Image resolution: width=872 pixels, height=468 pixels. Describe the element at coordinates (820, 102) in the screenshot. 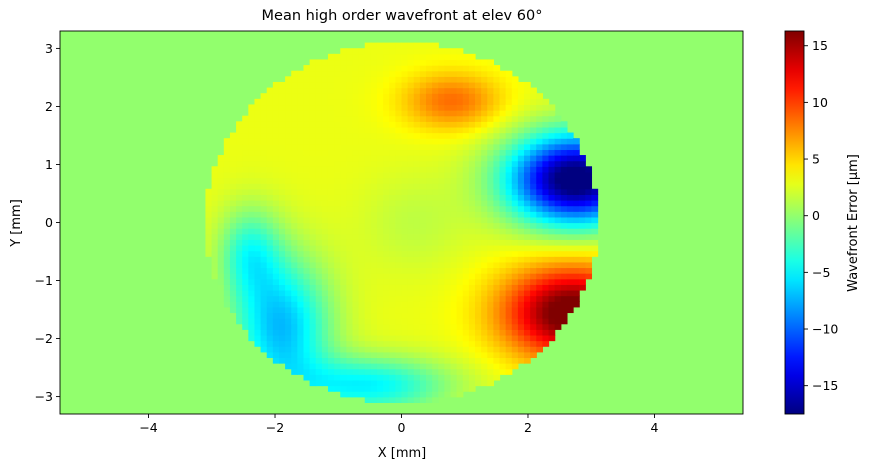

I see `colorbar-tick-label: 10` at that location.